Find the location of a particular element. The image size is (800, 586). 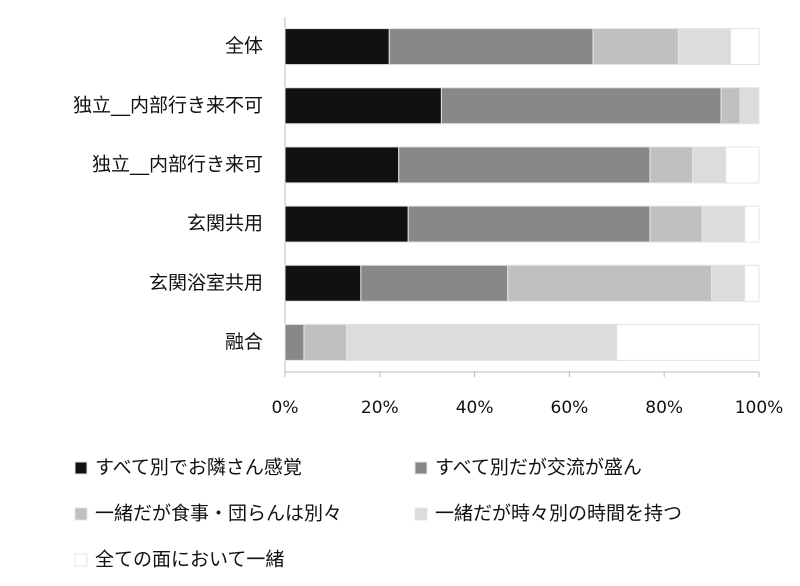

x-tick-label: 80% is located at coordinates (664, 408).